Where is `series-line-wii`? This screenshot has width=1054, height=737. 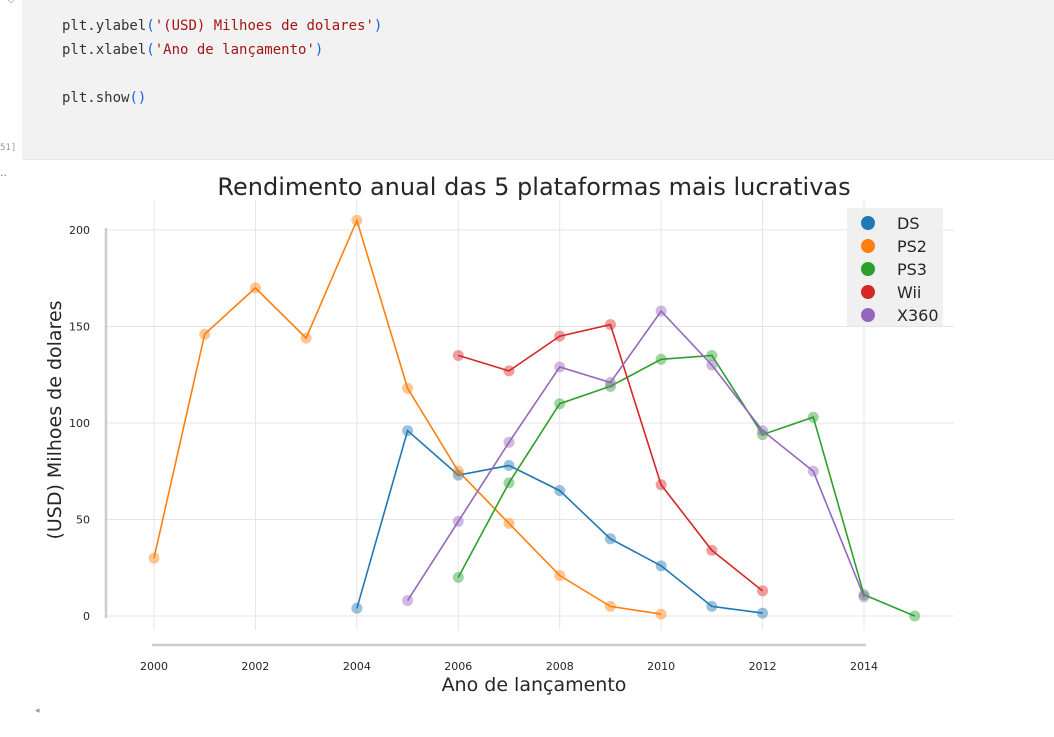
series-line-wii is located at coordinates (611, 457).